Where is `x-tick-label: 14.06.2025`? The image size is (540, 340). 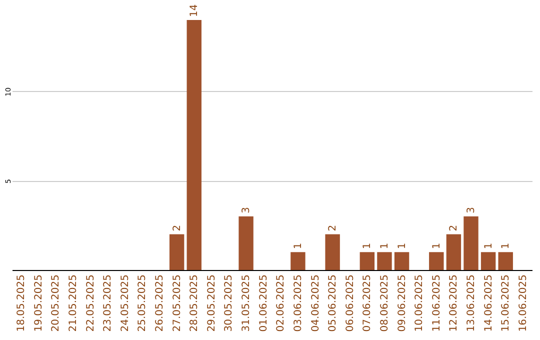
x-tick-label: 14.06.2025 is located at coordinates (488, 303).